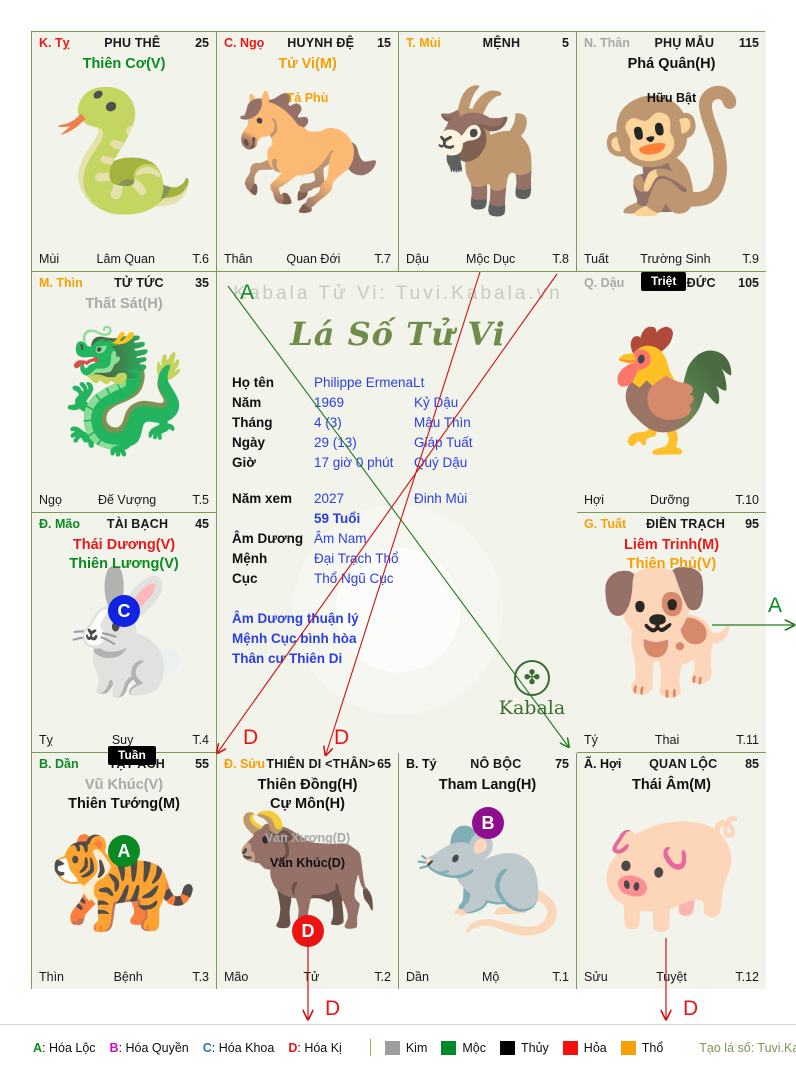  What do you see at coordinates (307, 45) in the screenshot?
I see `palace-header: C. Ngọ HUYNH ĐỆ 15` at bounding box center [307, 45].